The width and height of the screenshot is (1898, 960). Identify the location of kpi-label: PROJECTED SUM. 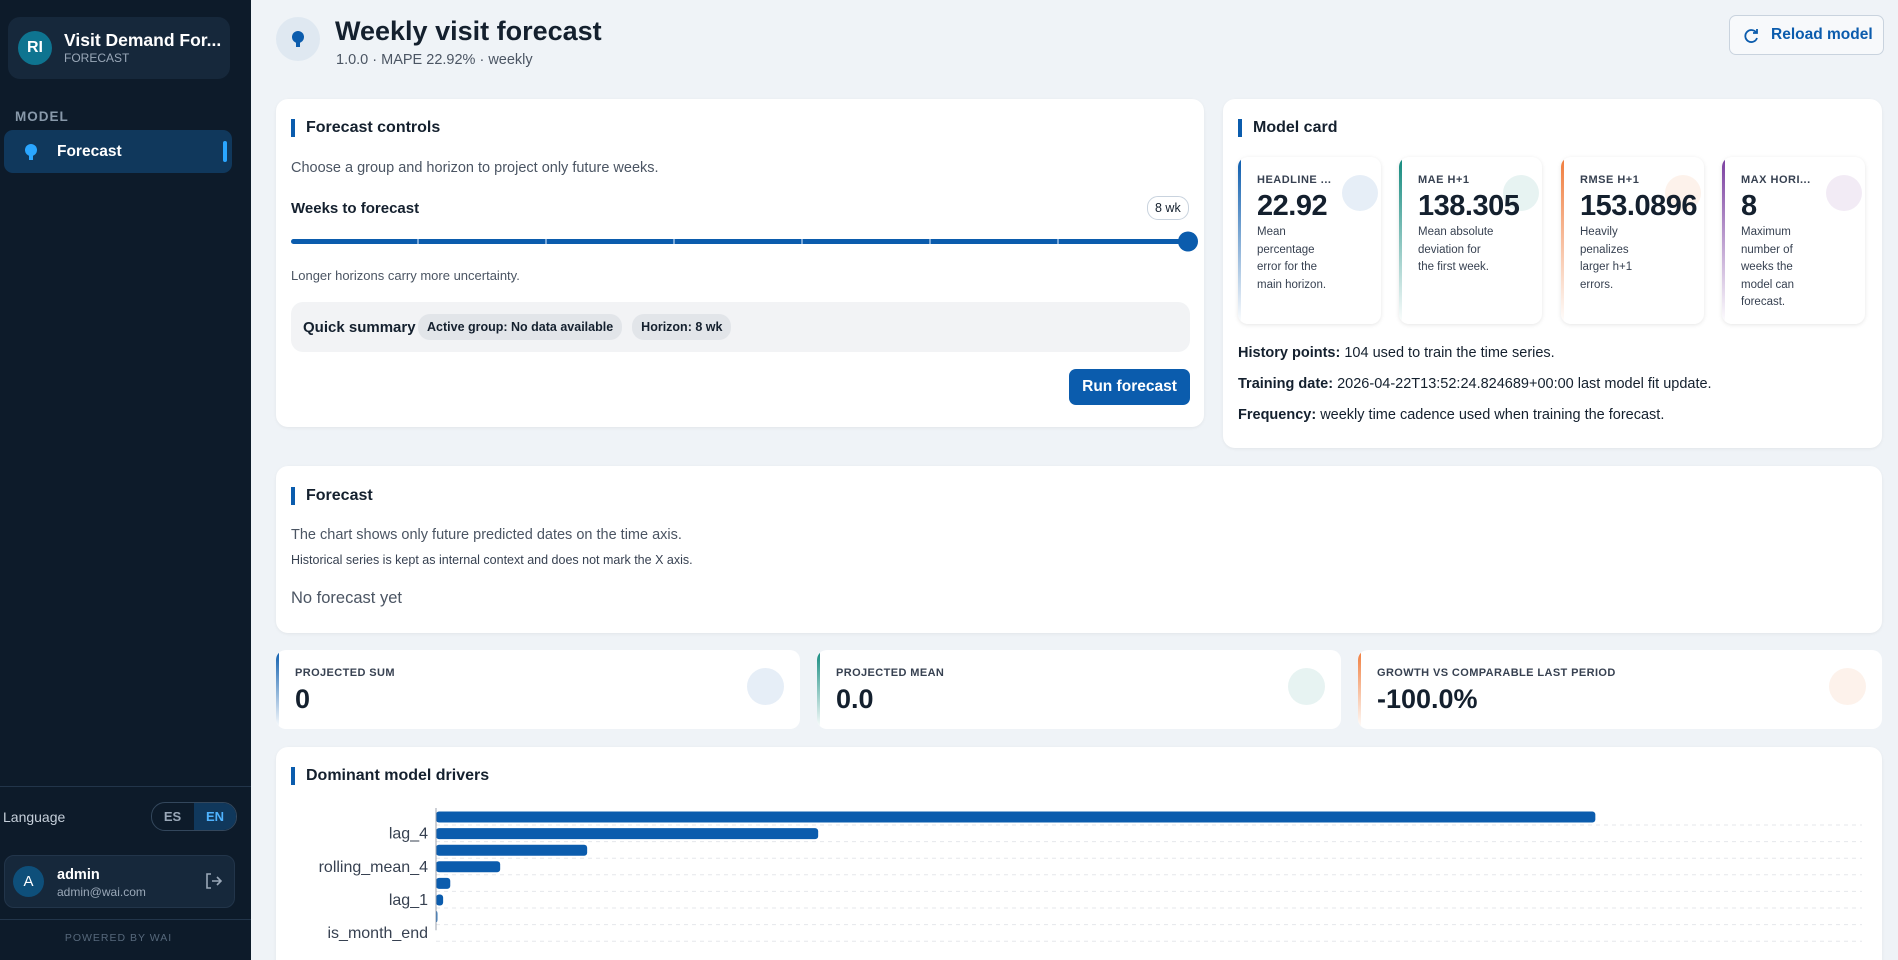
(345, 673).